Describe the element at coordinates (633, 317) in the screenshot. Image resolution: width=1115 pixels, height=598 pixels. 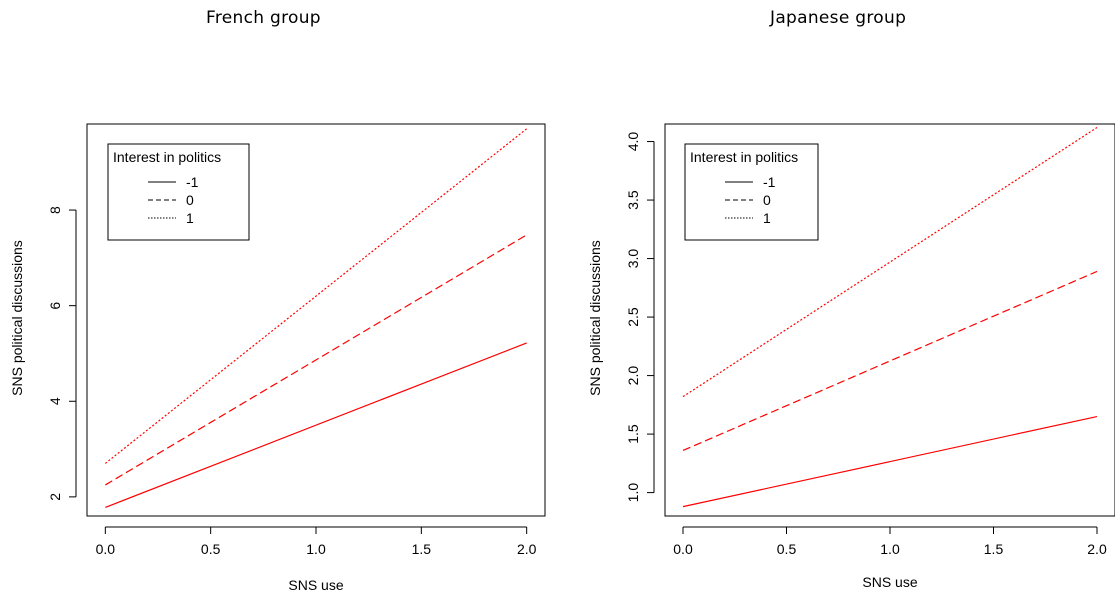
I see `japanese-y-tick-label: 2.5` at that location.